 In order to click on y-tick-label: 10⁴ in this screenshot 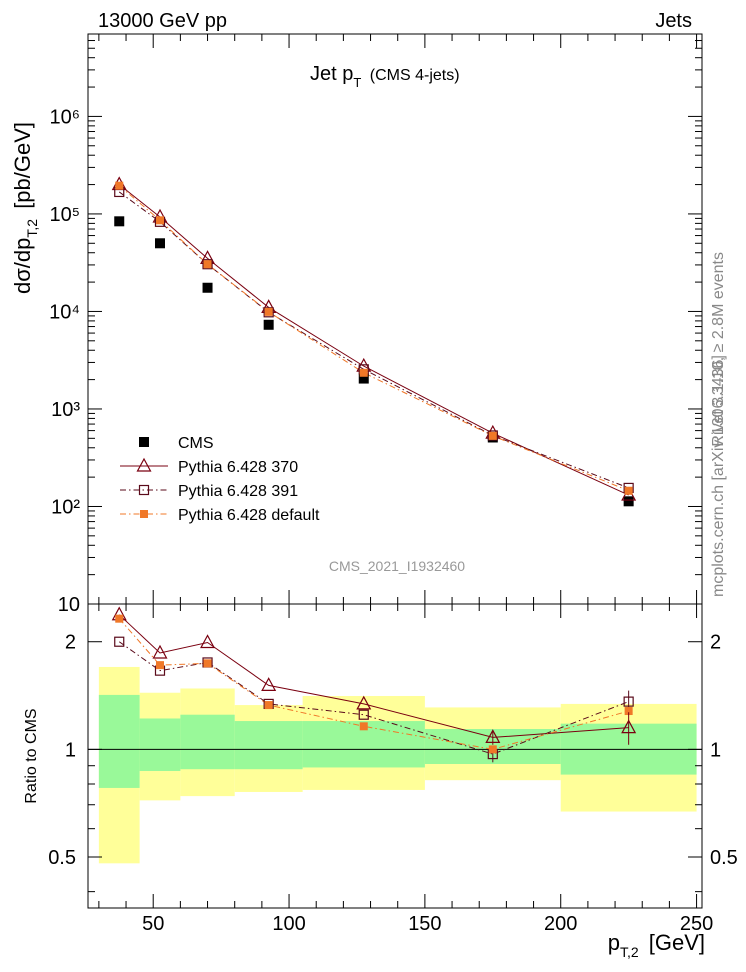, I will do `click(64, 312)`.